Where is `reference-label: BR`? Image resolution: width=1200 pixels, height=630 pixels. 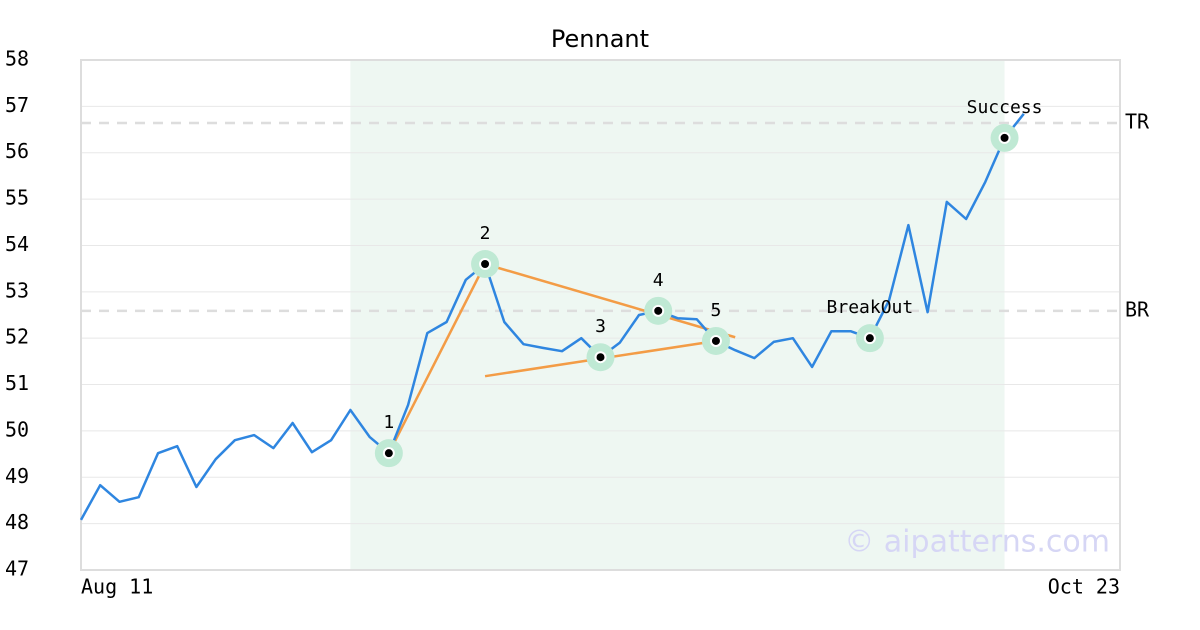
reference-label: BR is located at coordinates (1137, 309).